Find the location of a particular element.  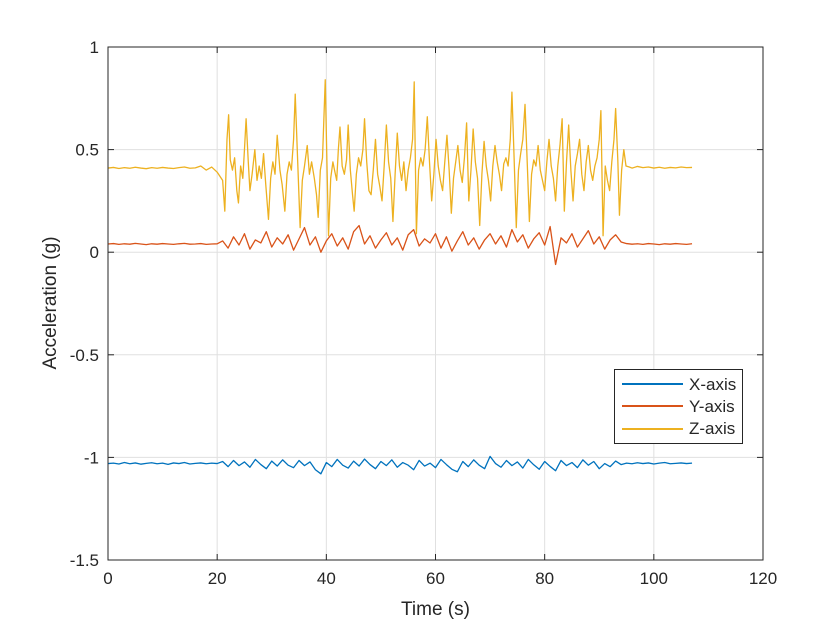

y-tick-label: 0.5 is located at coordinates (87, 150).